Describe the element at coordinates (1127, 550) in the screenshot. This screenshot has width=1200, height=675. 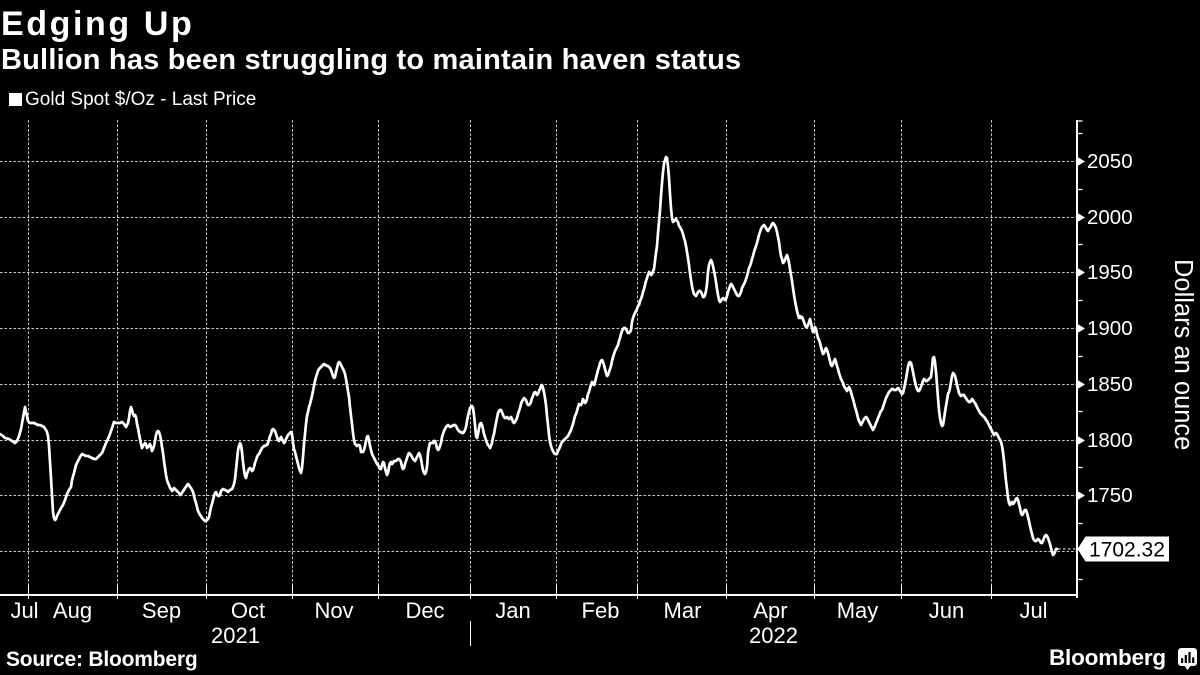
I see `svg-text: 1702.32` at that location.